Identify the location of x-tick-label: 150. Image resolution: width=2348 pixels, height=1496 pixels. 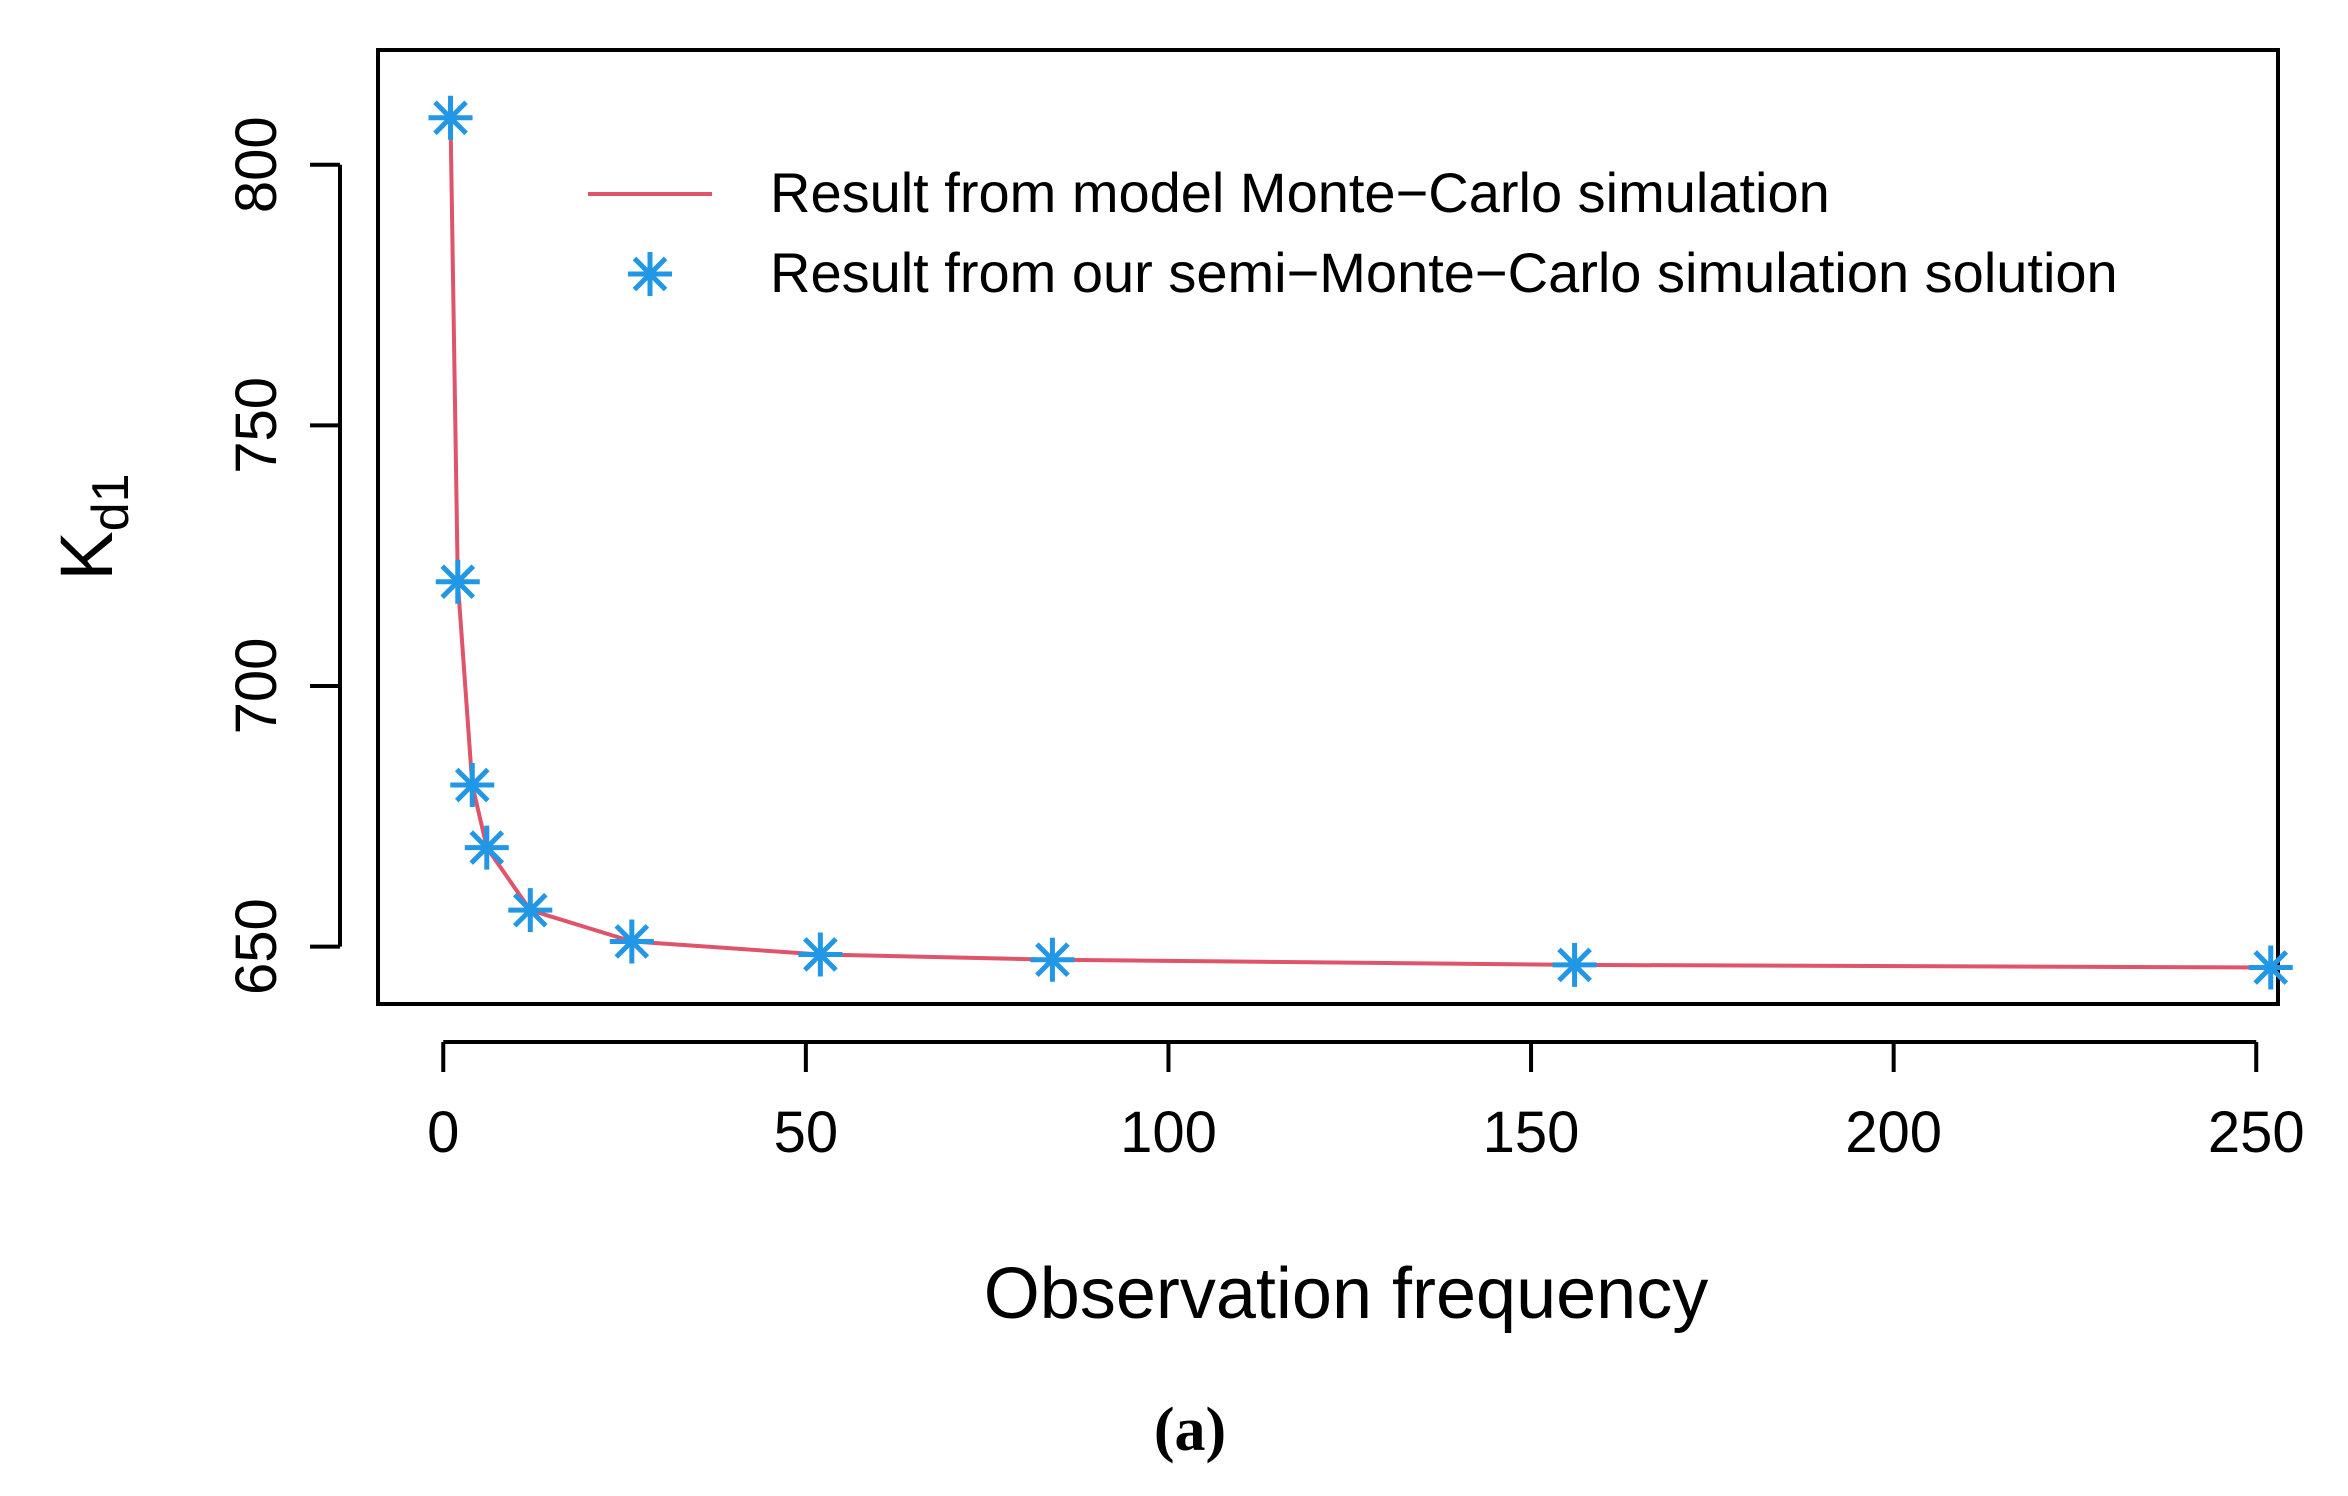
(1531, 1132).